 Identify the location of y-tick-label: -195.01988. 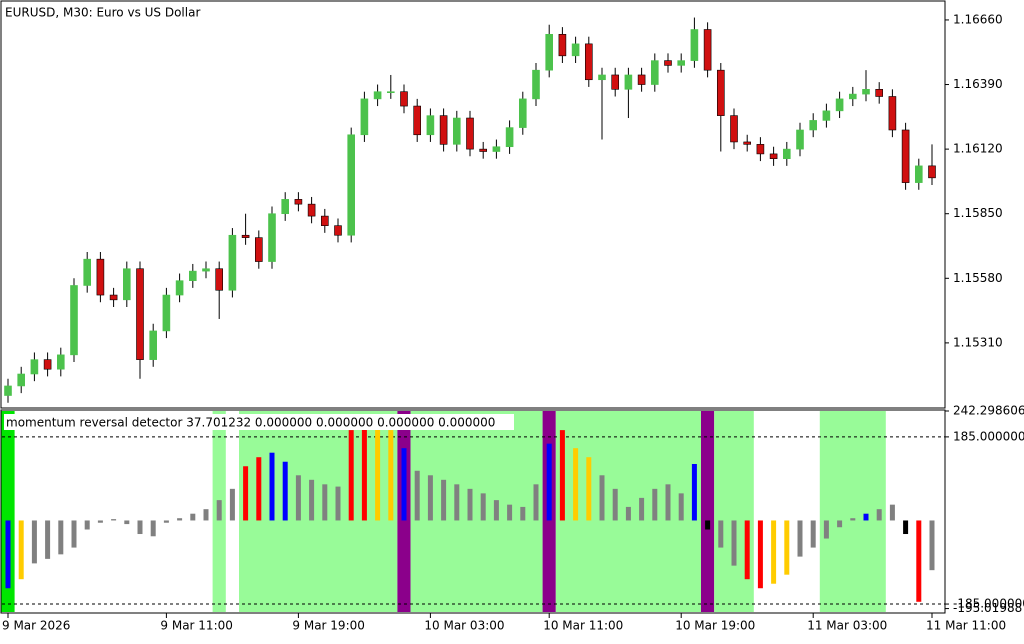
(987, 608).